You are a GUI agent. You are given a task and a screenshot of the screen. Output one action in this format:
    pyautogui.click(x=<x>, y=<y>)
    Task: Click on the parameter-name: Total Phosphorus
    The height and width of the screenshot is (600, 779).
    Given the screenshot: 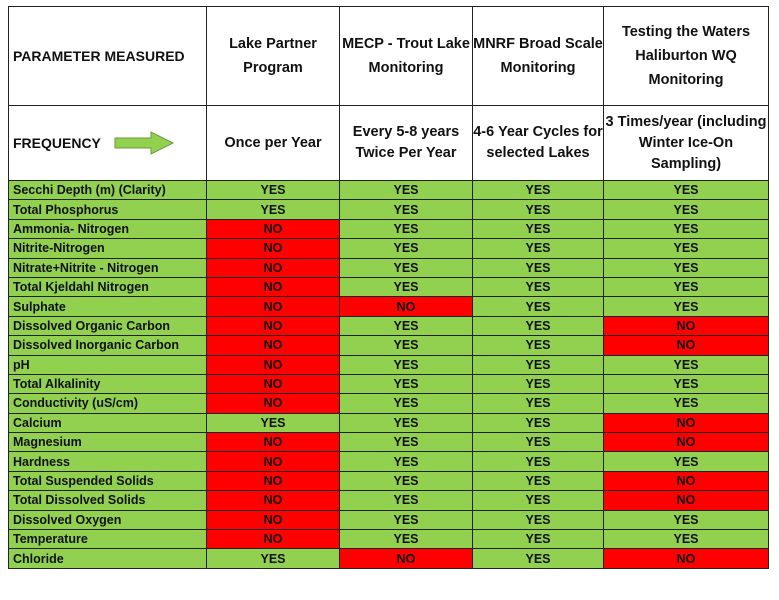 What is the action you would take?
    pyautogui.click(x=107, y=209)
    